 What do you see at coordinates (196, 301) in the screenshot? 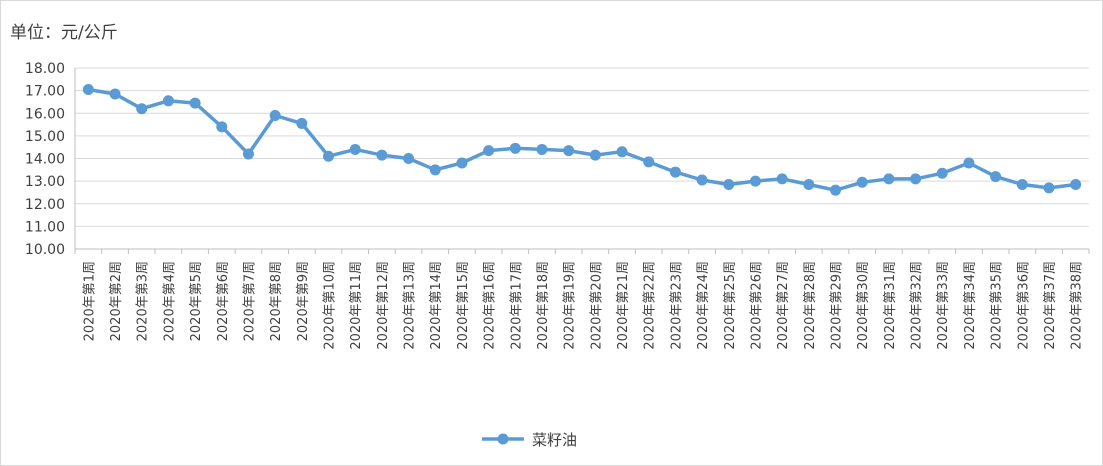
I see `x-tick-label: 2020年第5周` at bounding box center [196, 301].